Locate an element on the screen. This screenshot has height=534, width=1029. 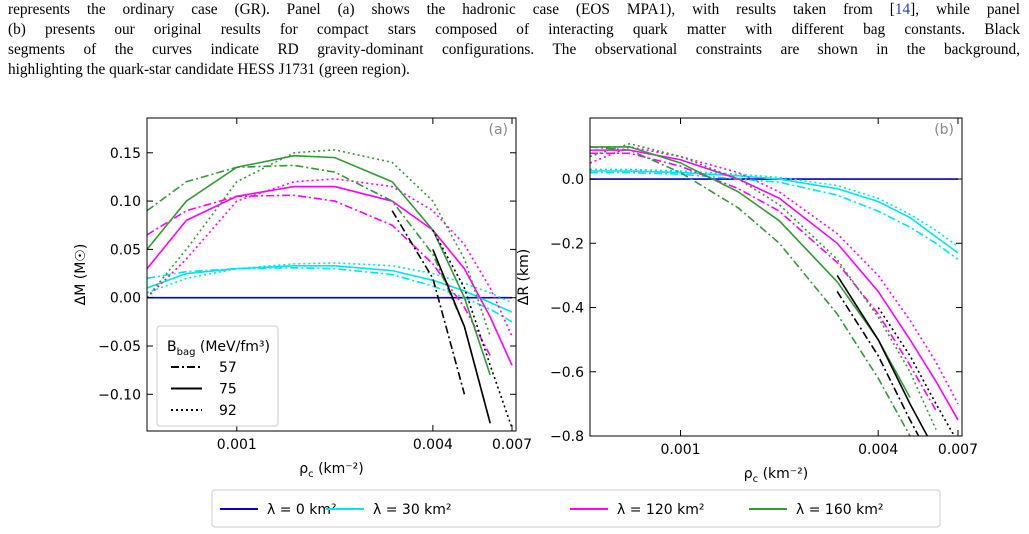
y-tick-label: −0.8 is located at coordinates (567, 437).